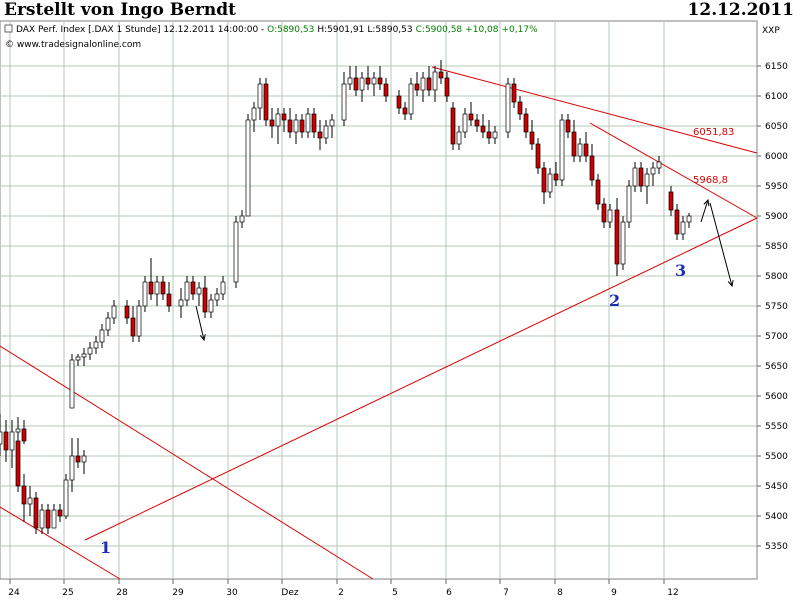 This screenshot has width=800, height=600. What do you see at coordinates (439, 30) in the screenshot?
I see `info-close: C:5900,58` at bounding box center [439, 30].